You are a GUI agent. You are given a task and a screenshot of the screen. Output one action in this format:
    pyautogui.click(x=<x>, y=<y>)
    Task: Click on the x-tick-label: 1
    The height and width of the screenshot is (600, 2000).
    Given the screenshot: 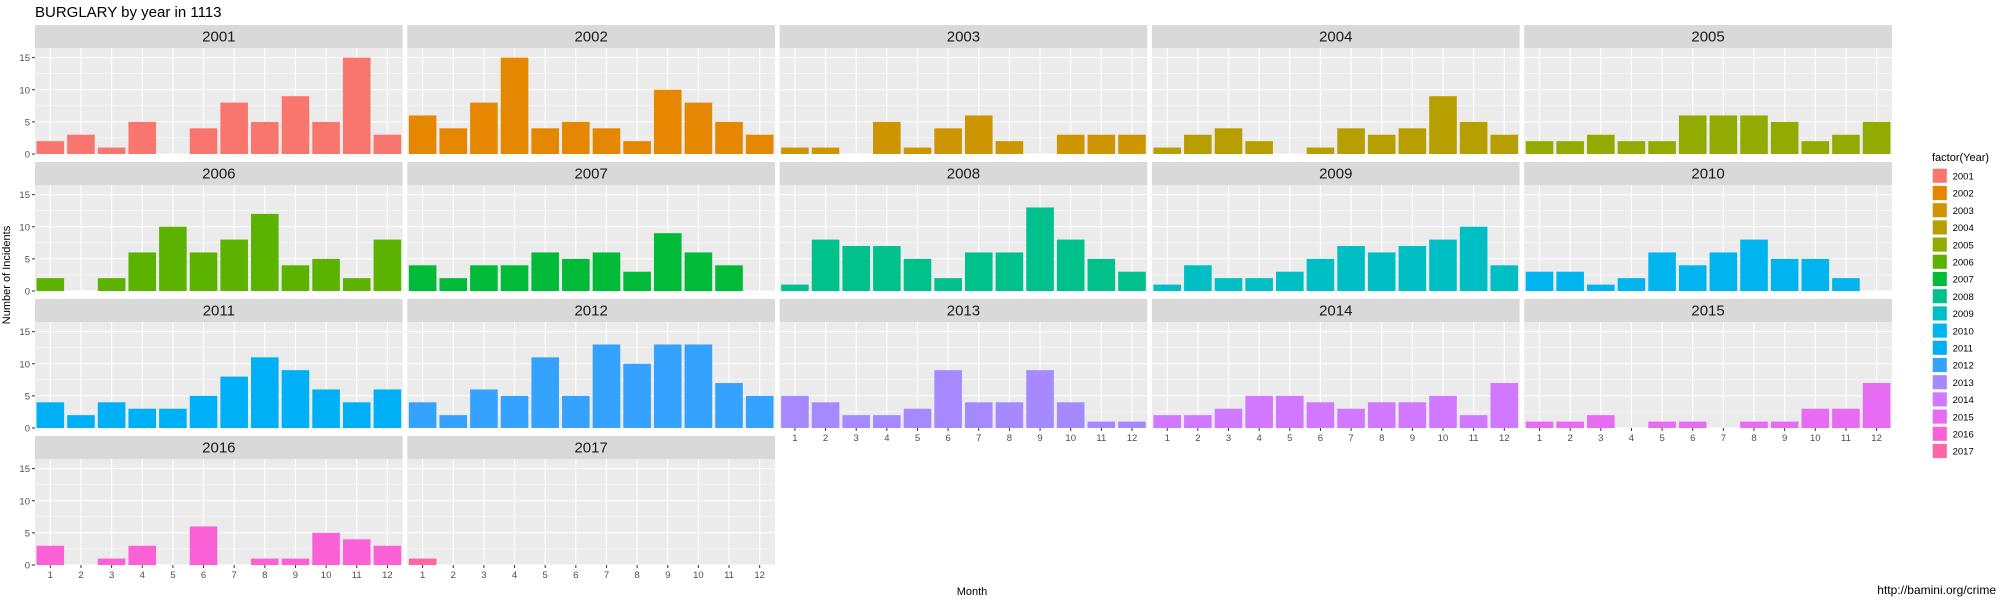 What is the action you would take?
    pyautogui.click(x=422, y=575)
    